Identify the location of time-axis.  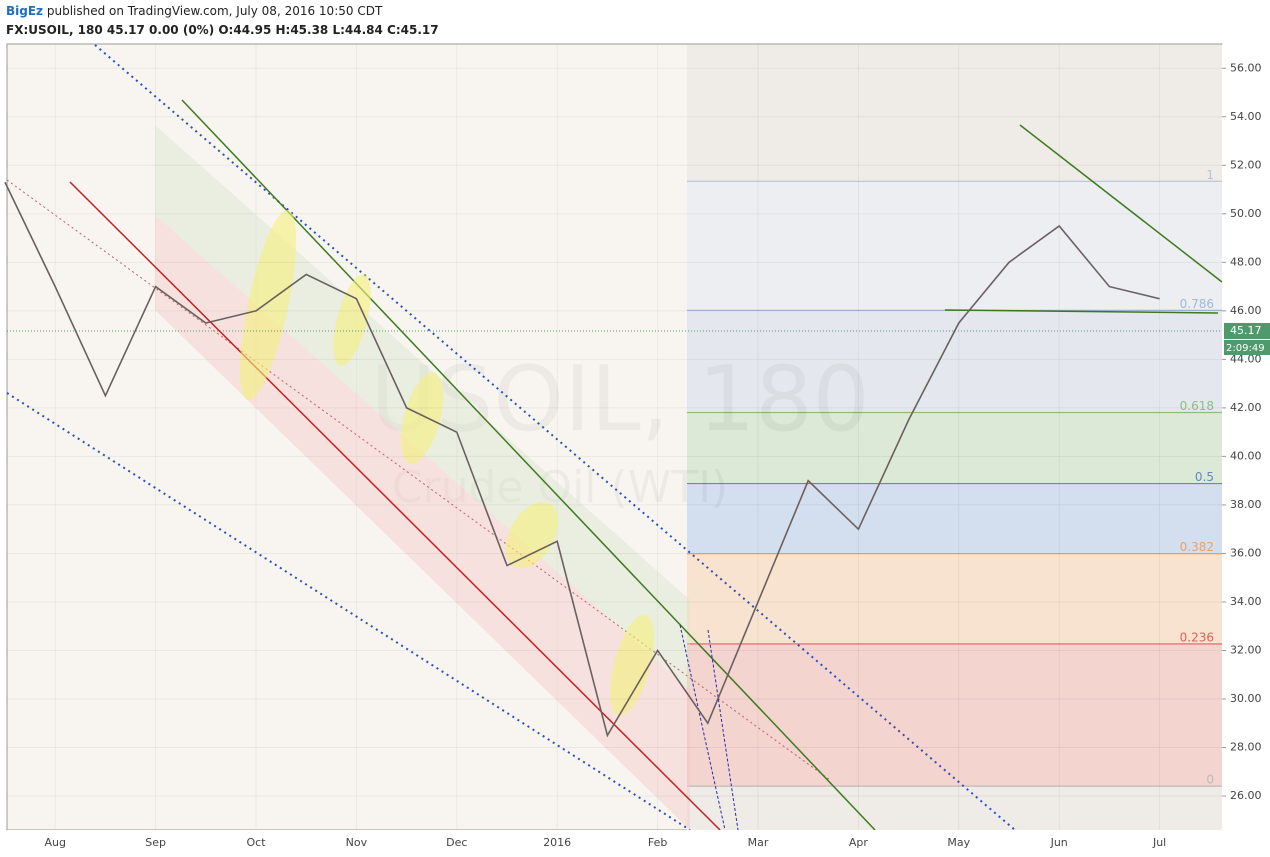
(614, 843).